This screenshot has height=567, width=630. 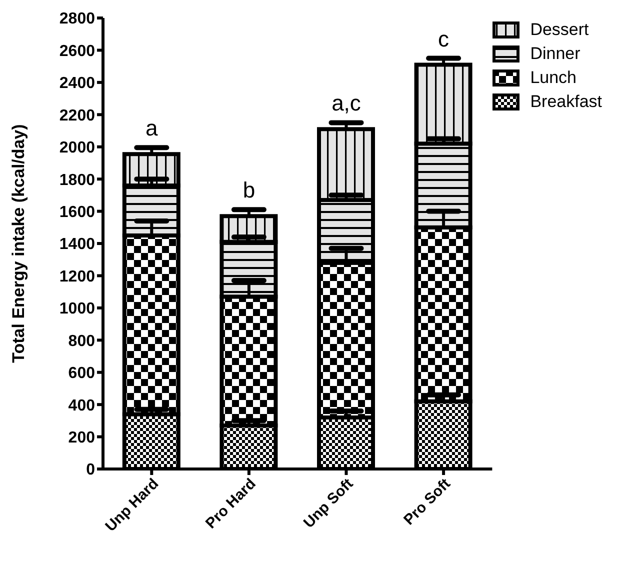 I want to click on legend-label: Dessert, so click(x=559, y=30).